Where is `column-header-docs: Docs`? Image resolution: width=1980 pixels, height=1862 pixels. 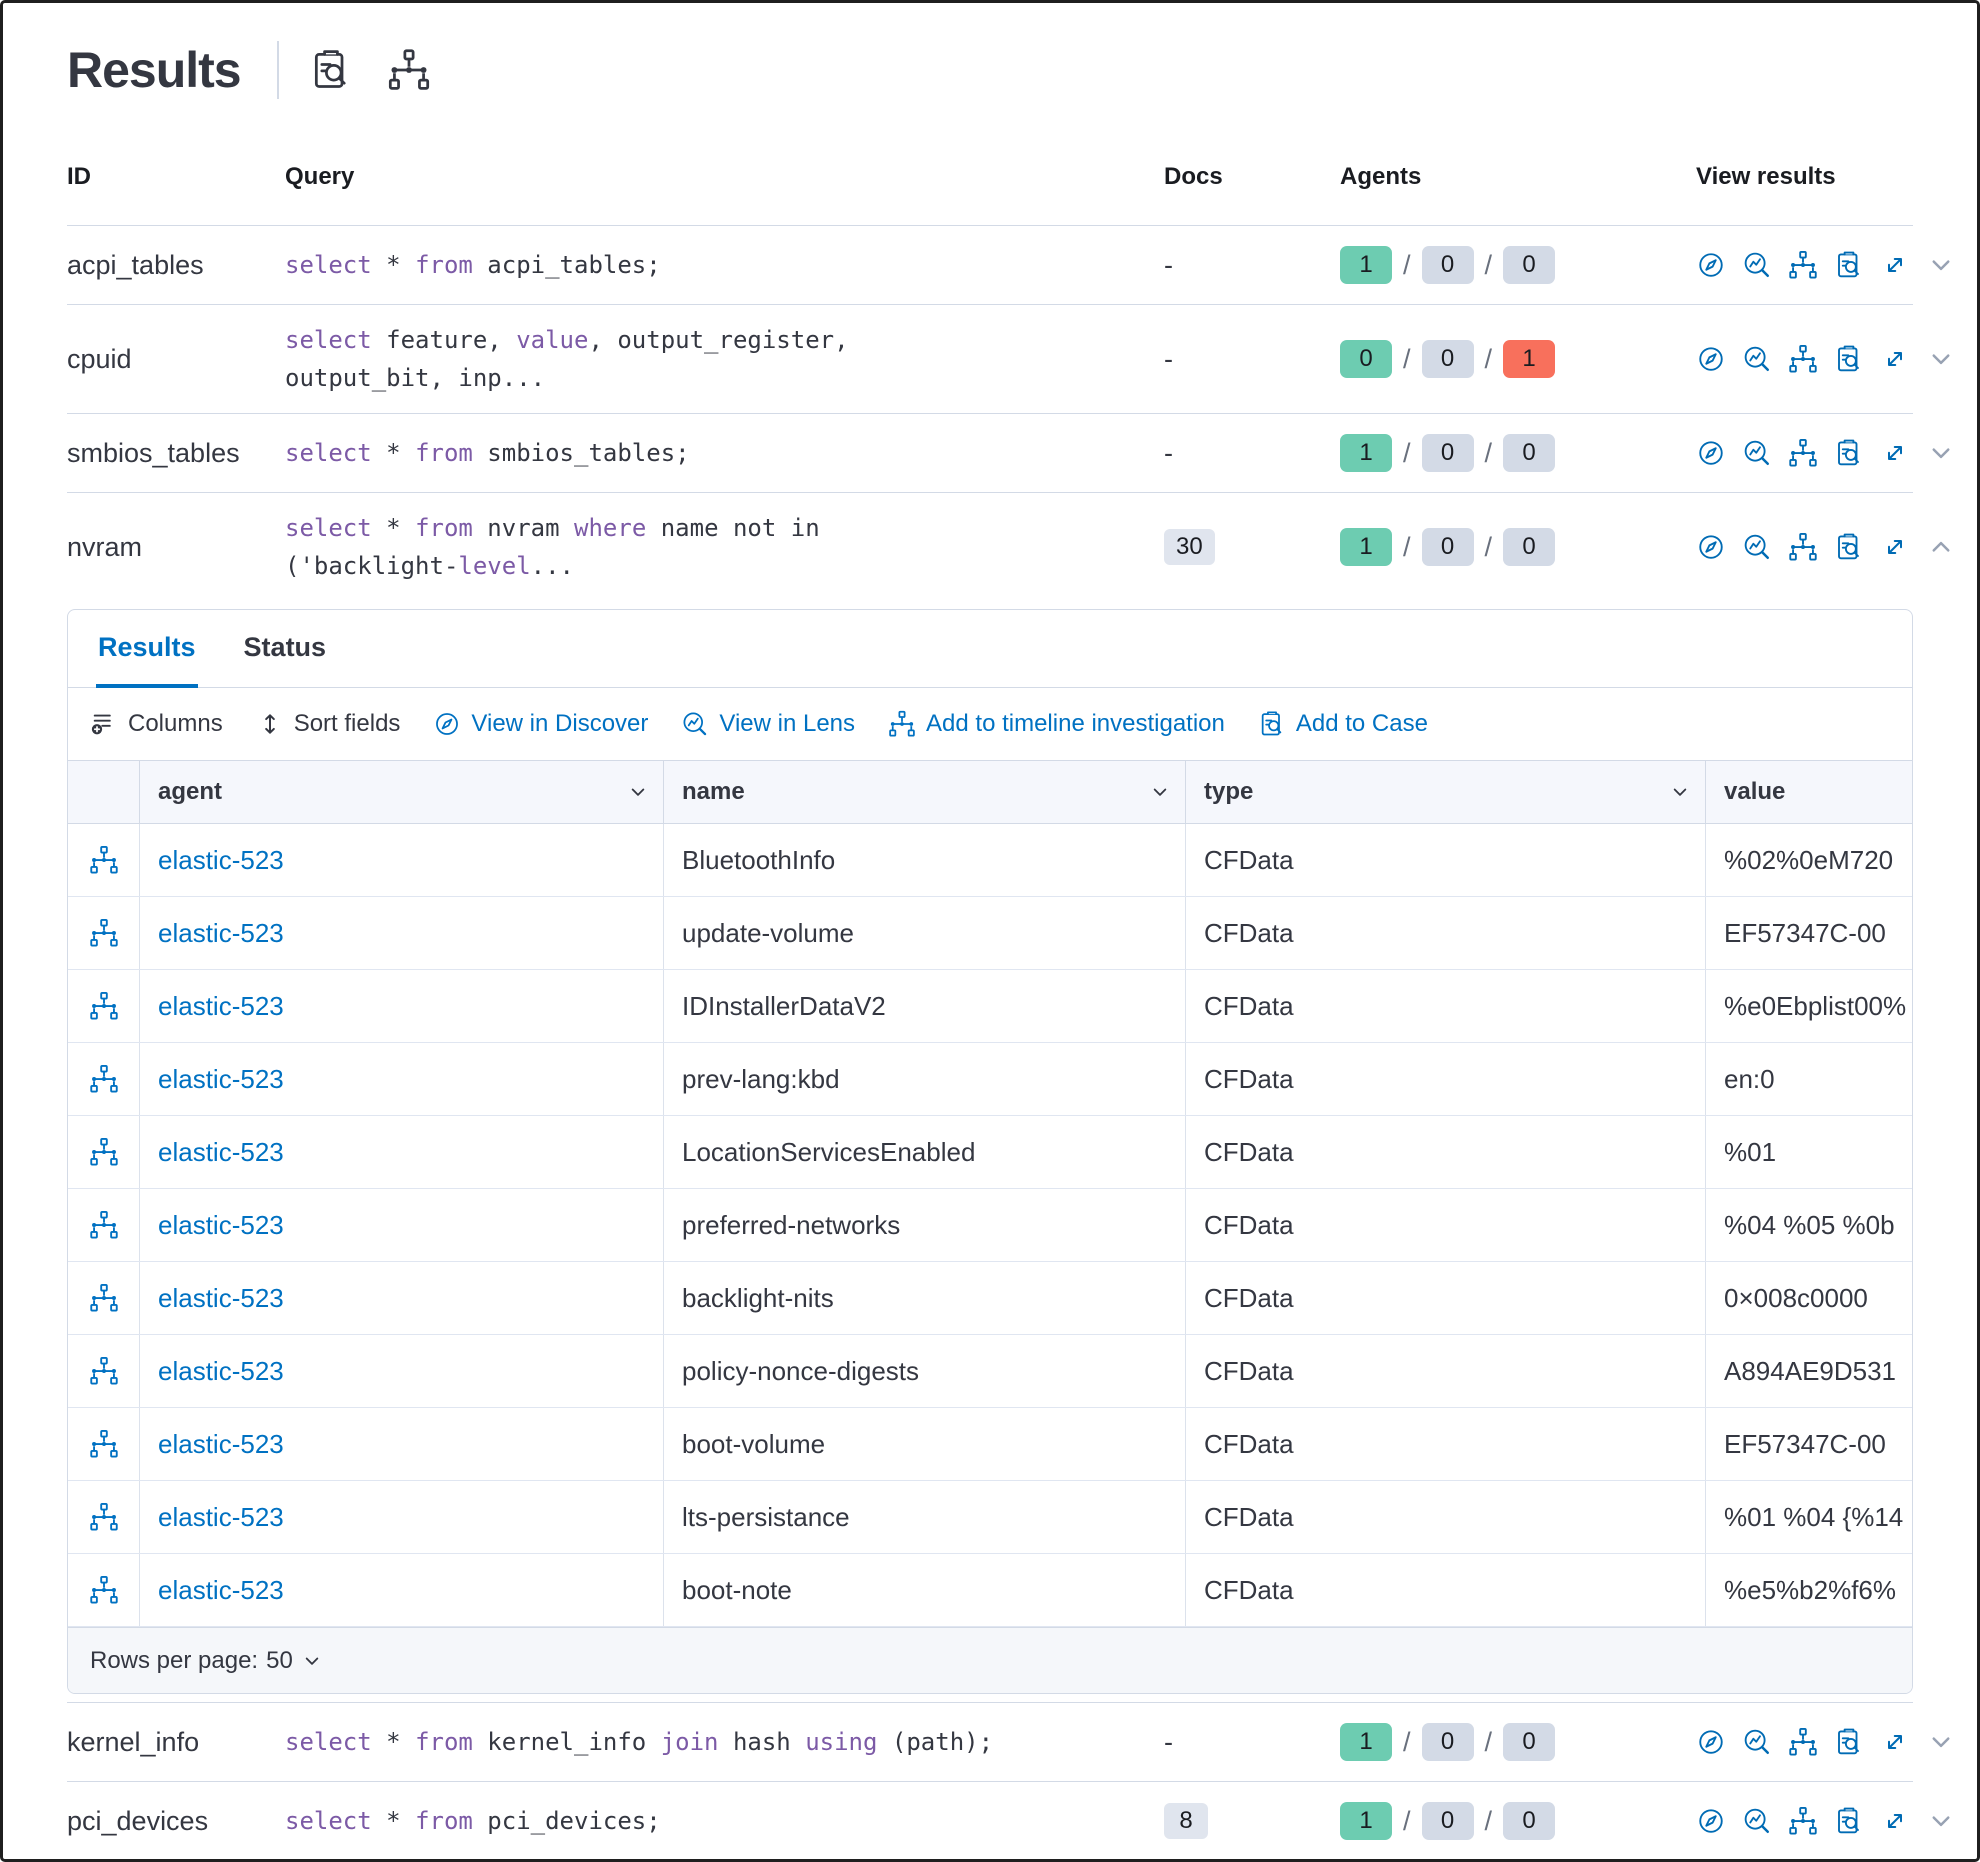
column-header-docs: Docs is located at coordinates (1193, 176).